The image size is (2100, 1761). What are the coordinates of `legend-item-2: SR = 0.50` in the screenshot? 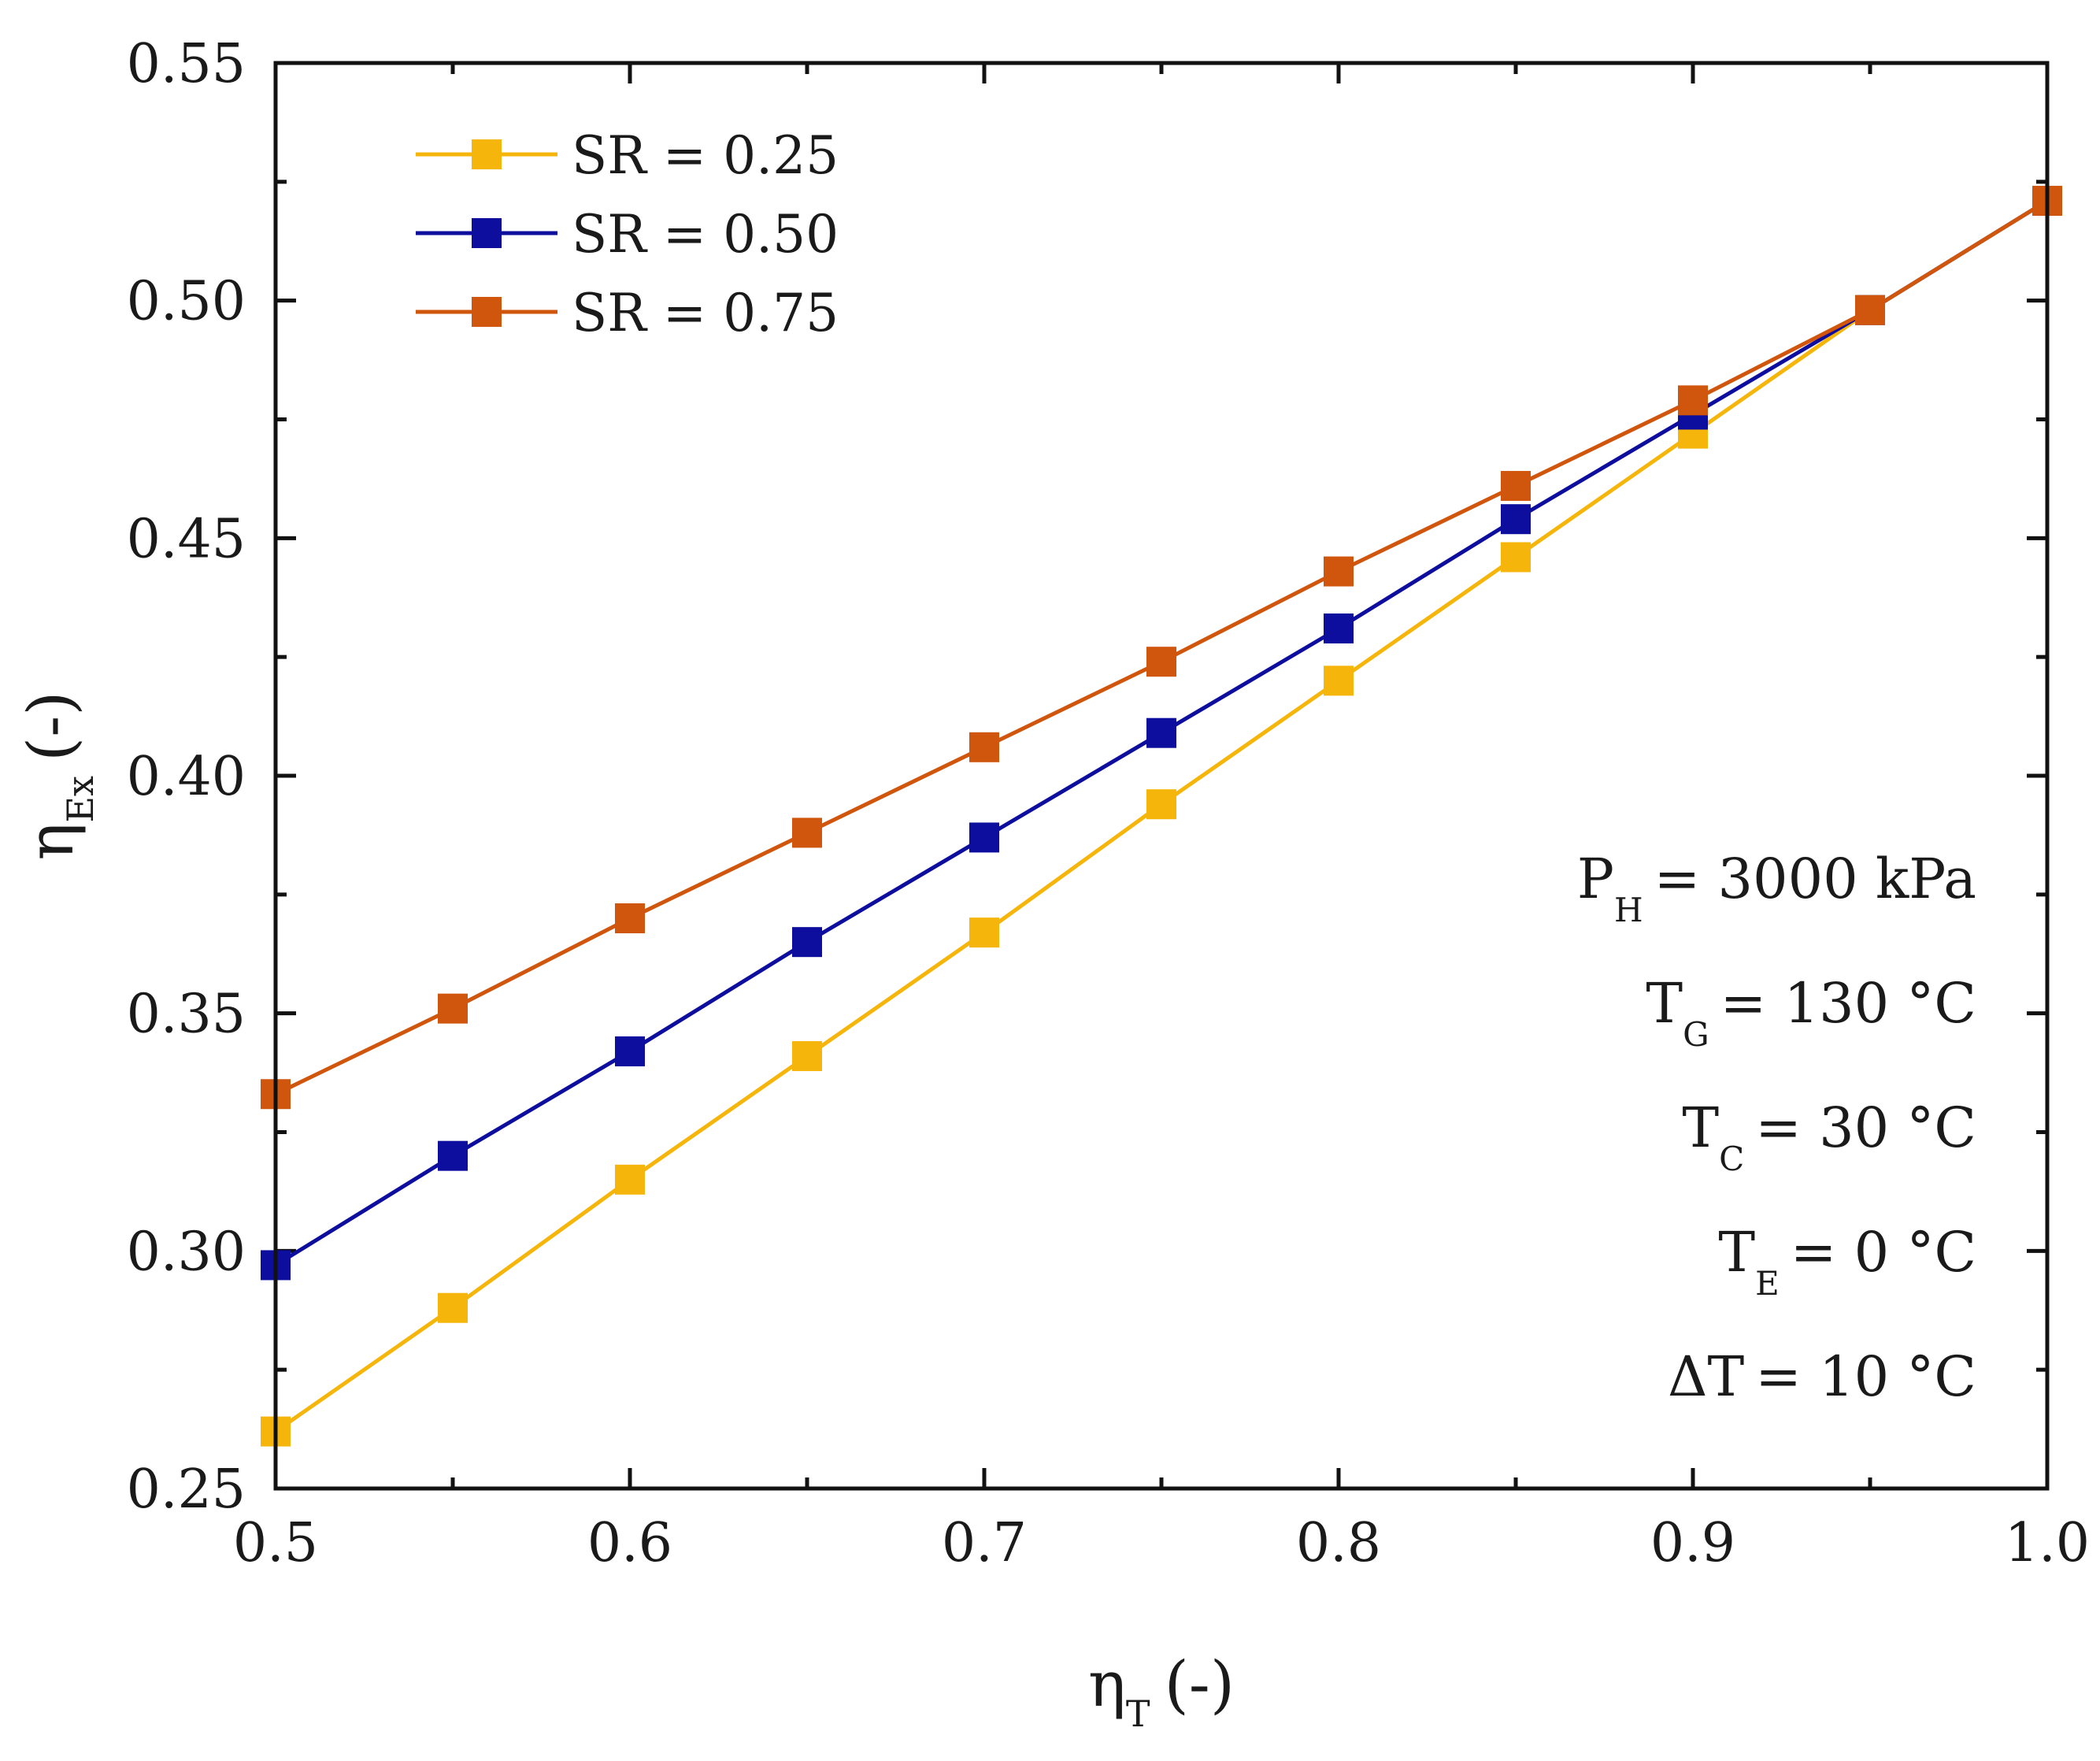 It's located at (627, 235).